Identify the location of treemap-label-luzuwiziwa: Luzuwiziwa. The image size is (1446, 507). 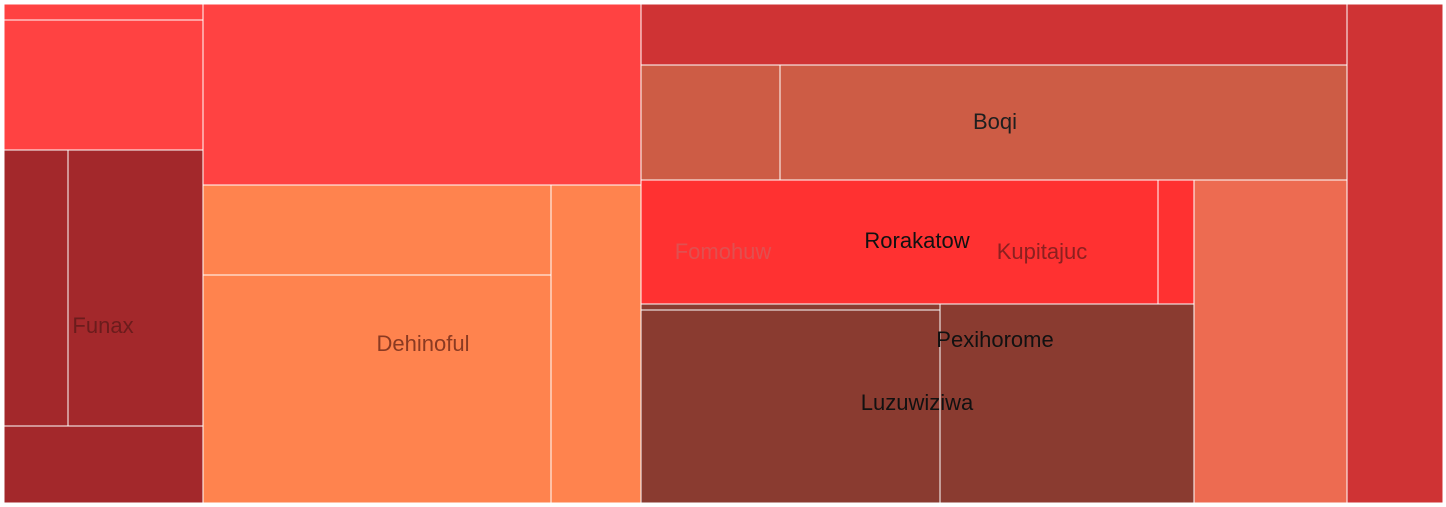
(917, 402).